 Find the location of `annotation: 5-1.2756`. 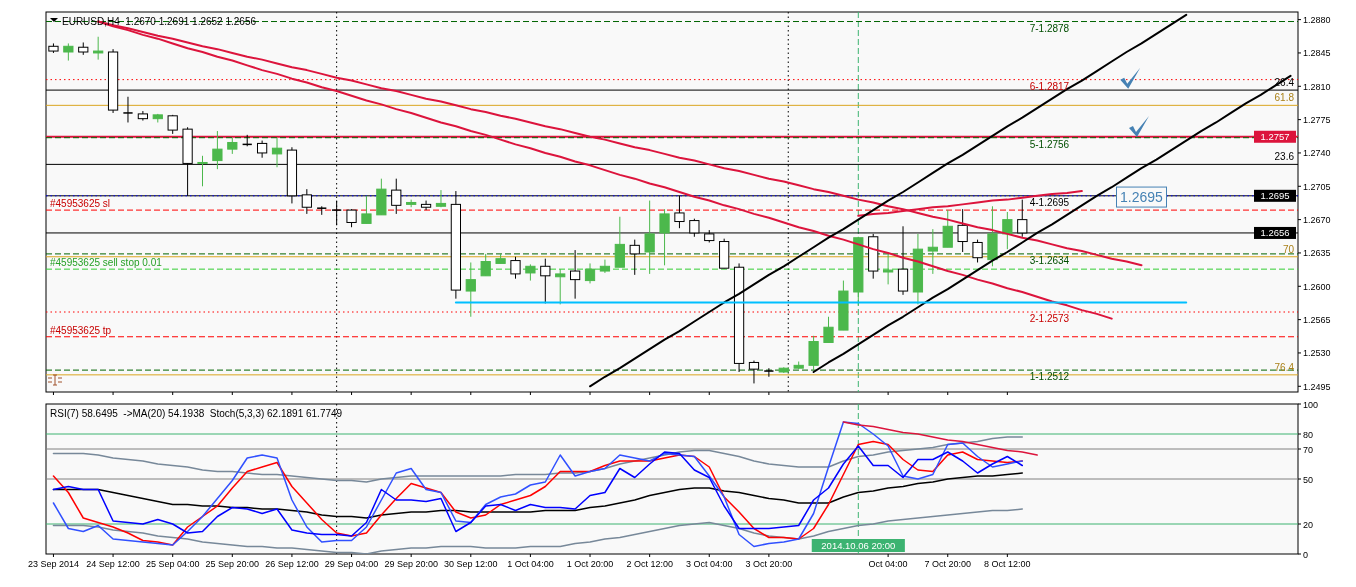

annotation: 5-1.2756 is located at coordinates (1049, 144).